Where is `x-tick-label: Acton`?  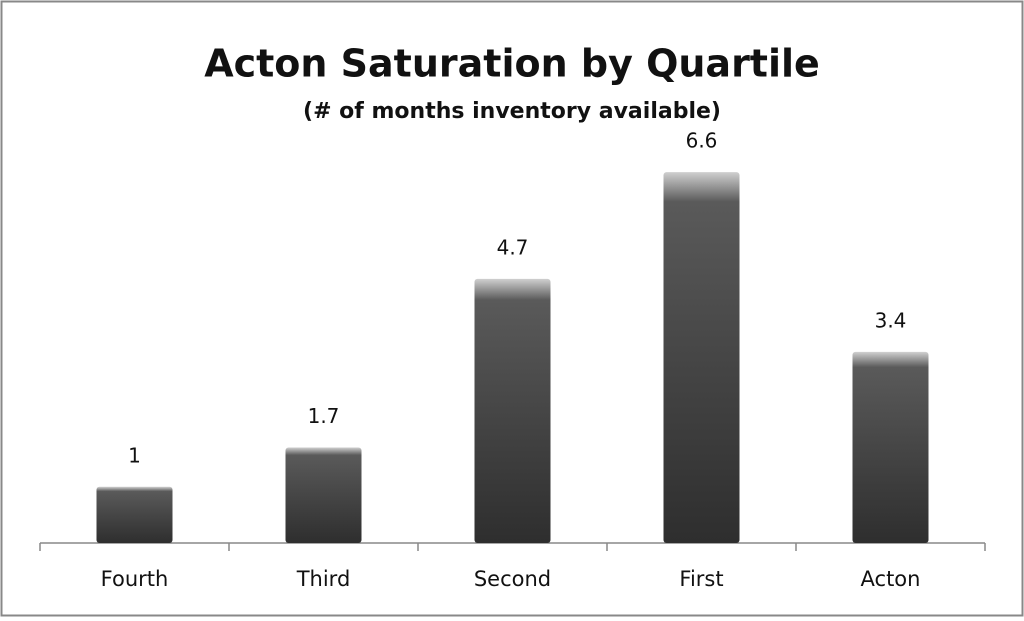 x-tick-label: Acton is located at coordinates (891, 579).